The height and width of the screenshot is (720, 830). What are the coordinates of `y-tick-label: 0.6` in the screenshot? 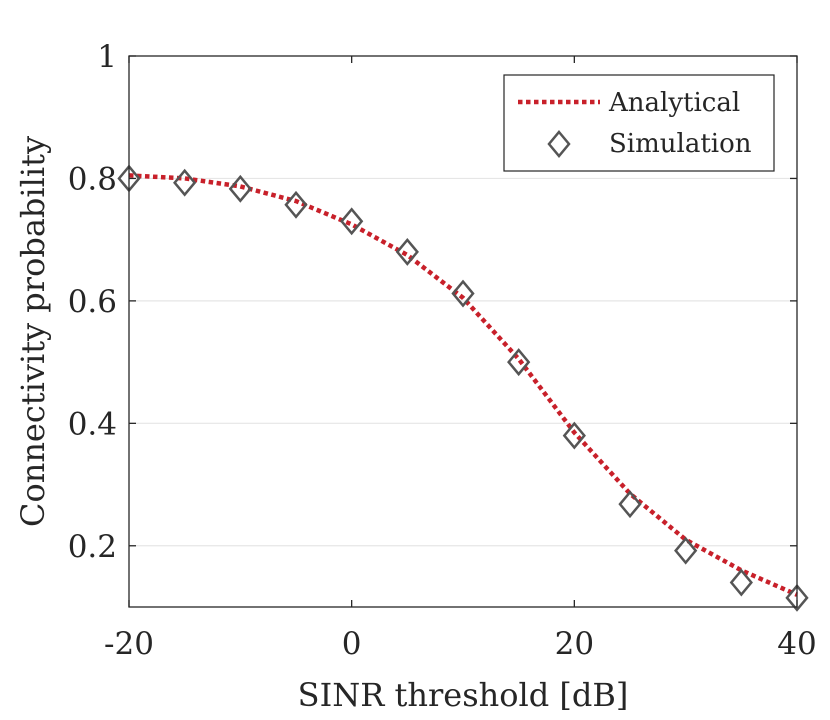 It's located at (92, 302).